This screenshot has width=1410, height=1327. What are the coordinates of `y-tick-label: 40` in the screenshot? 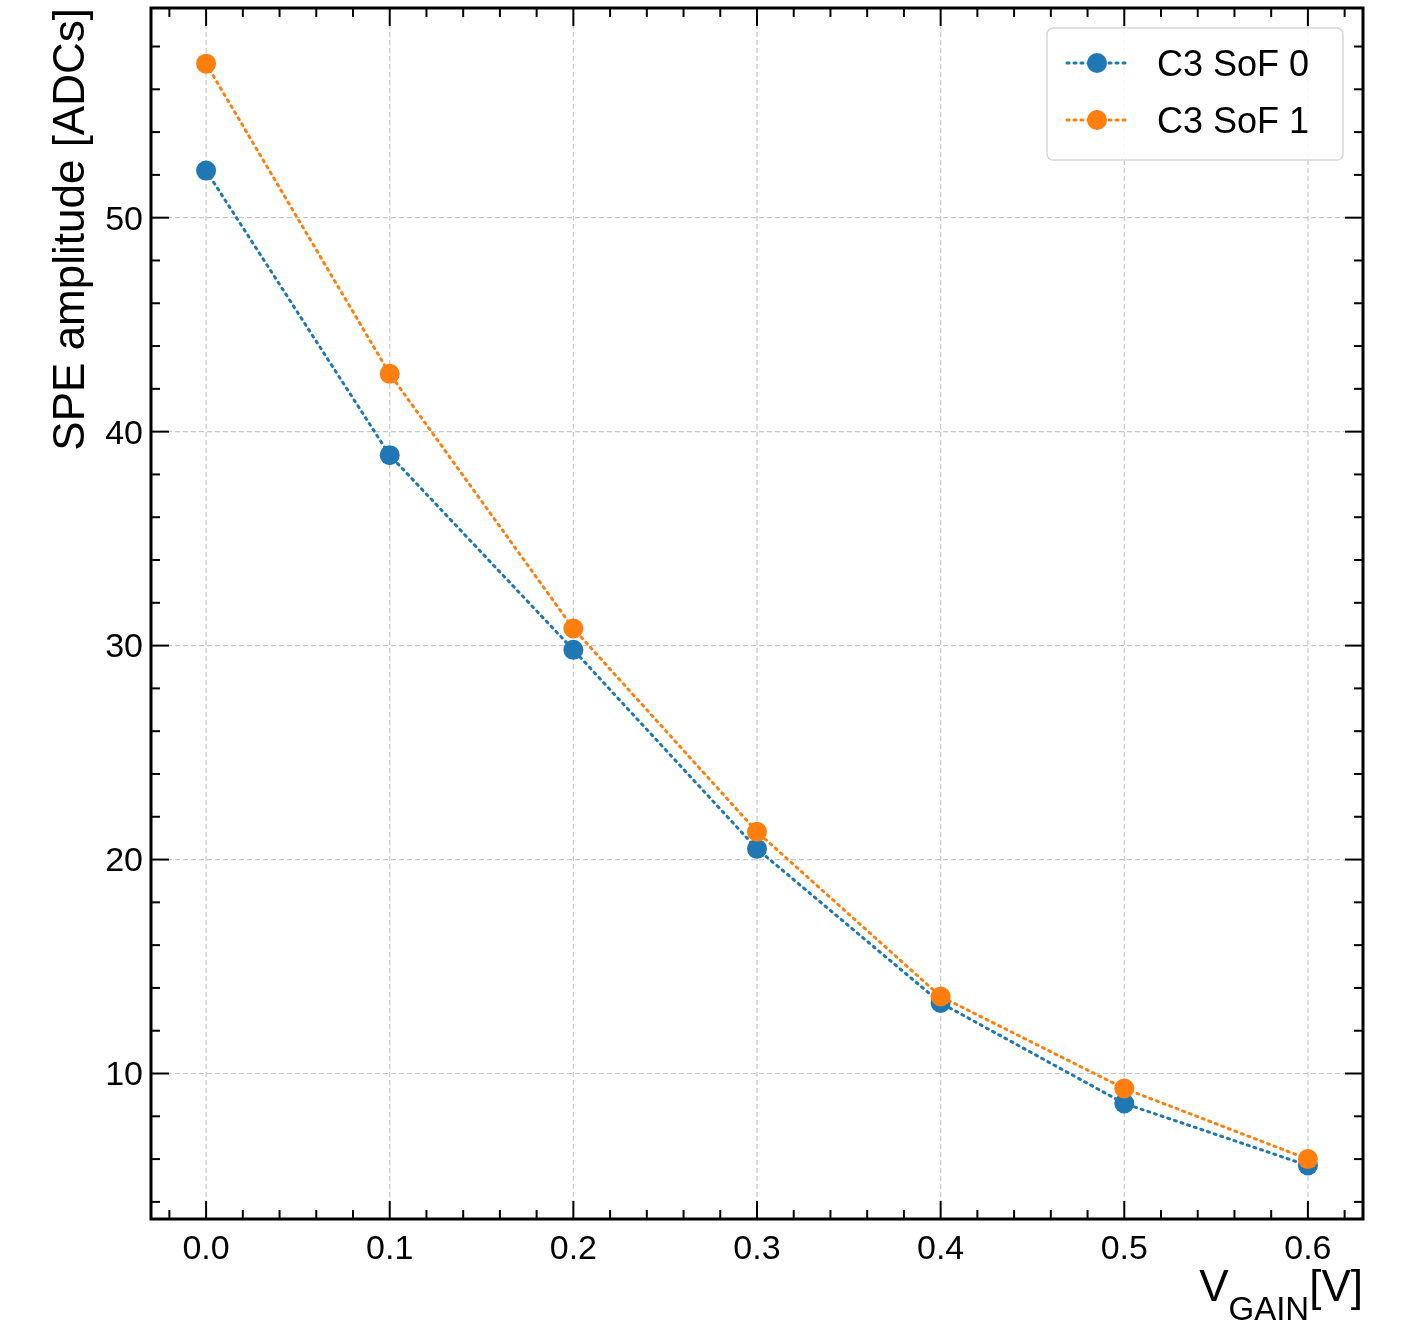 It's located at (124, 431).